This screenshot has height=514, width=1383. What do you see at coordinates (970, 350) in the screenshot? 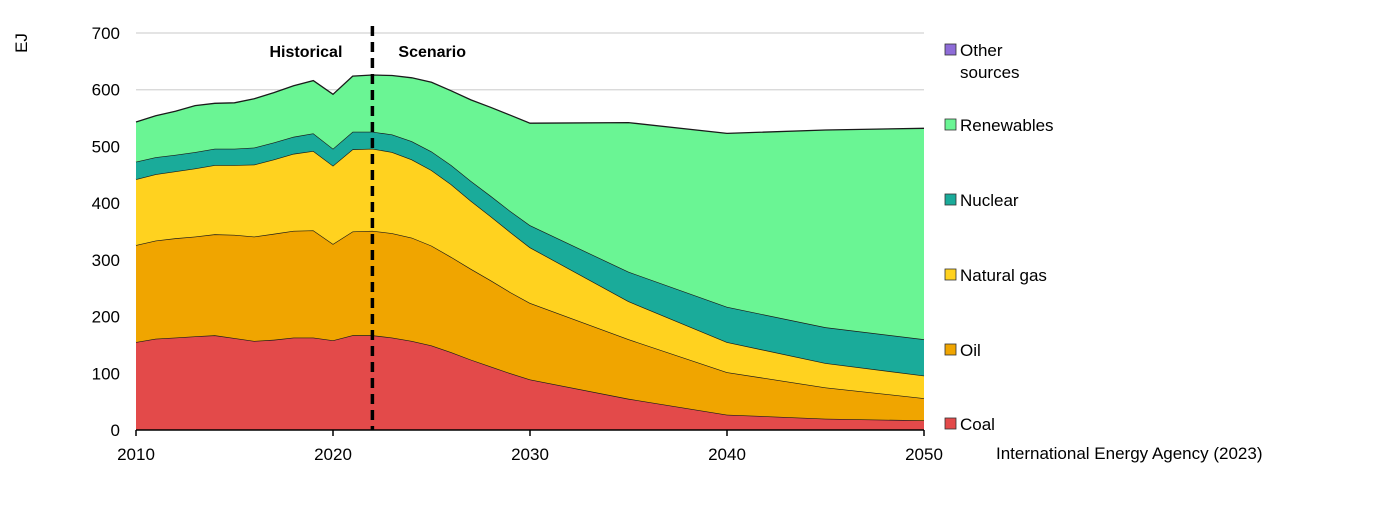
I see `legend-label-oil: Oil` at bounding box center [970, 350].